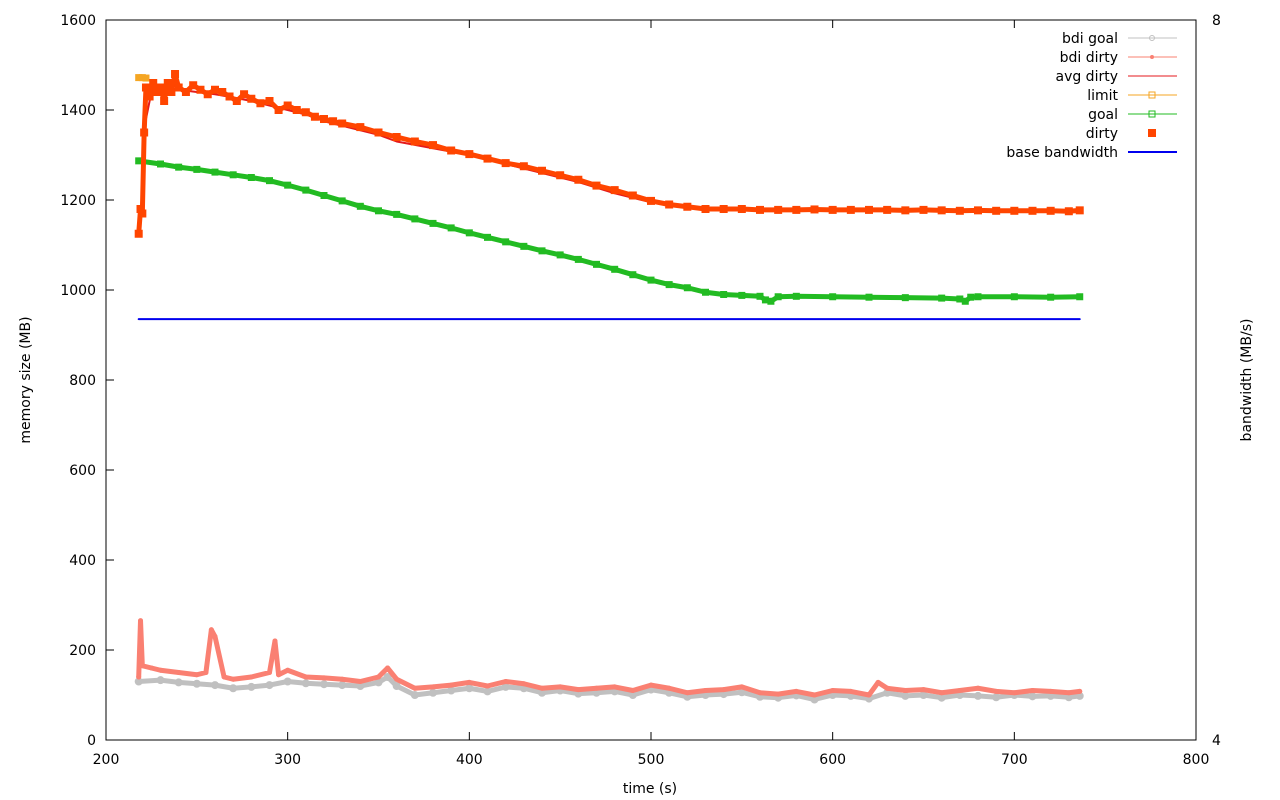  What do you see at coordinates (1216, 21) in the screenshot?
I see `y2-tick-label: 8` at bounding box center [1216, 21].